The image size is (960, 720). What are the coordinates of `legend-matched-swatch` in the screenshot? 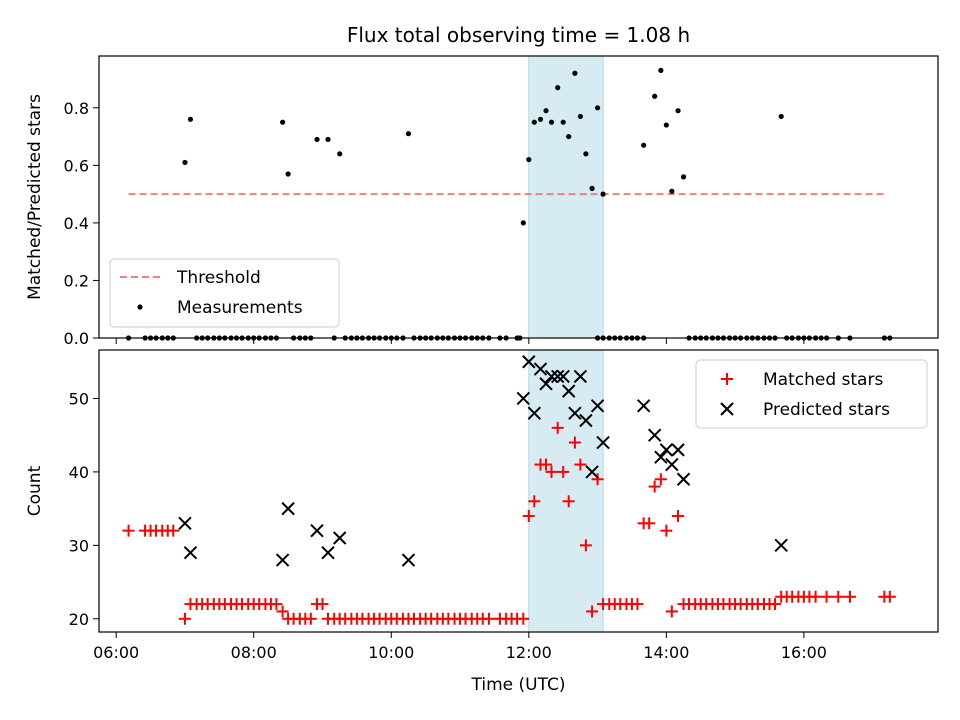 It's located at (727, 379).